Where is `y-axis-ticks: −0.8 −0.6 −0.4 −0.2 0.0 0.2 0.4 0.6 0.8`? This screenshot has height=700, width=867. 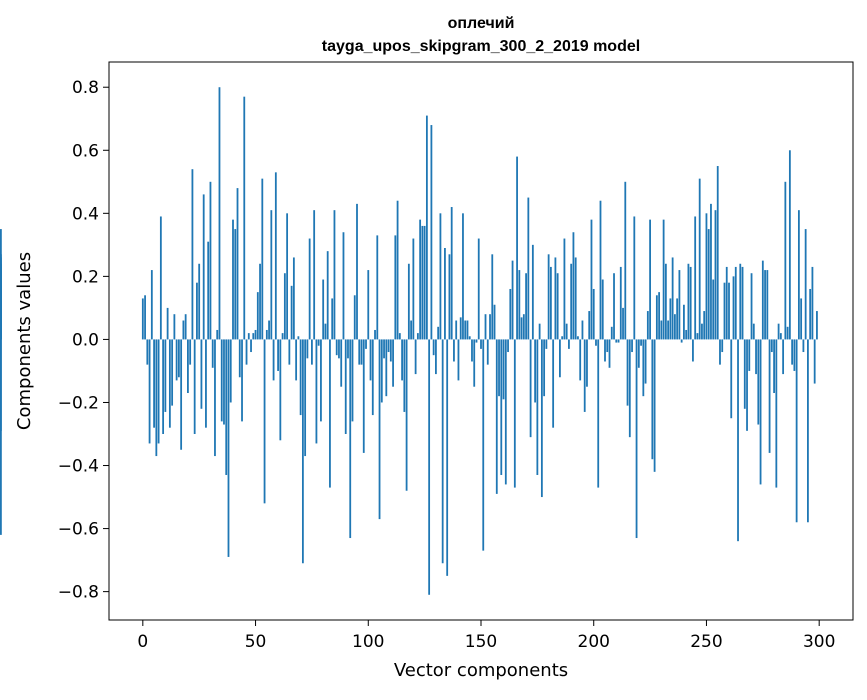
y-axis-ticks: −0.8 −0.6 −0.4 −0.2 0.0 0.2 0.4 0.6 0.8 is located at coordinates (83, 340).